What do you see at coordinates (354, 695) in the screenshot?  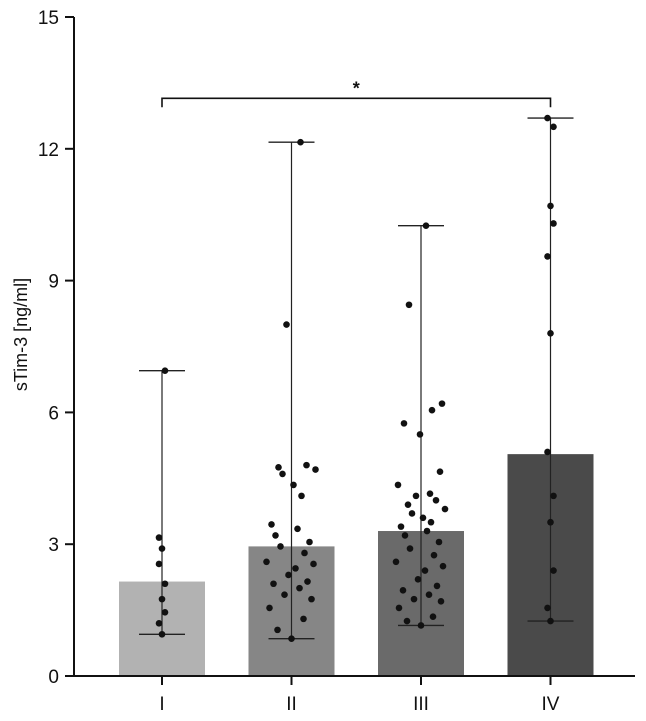 I see `x-axis: I II III IV` at bounding box center [354, 695].